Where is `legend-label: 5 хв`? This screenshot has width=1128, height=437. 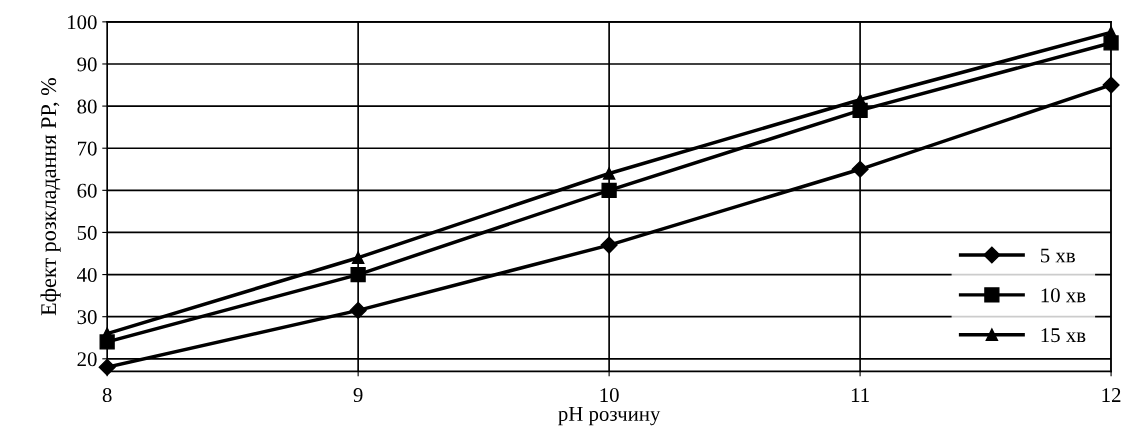
legend-label: 5 хв is located at coordinates (1058, 255).